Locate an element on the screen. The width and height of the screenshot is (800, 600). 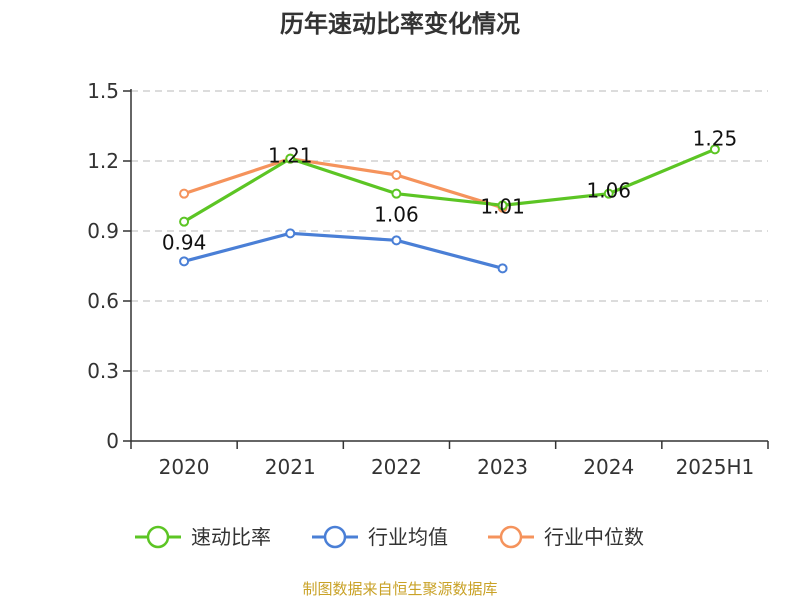
legend-label: 速动比率 is located at coordinates (231, 537).